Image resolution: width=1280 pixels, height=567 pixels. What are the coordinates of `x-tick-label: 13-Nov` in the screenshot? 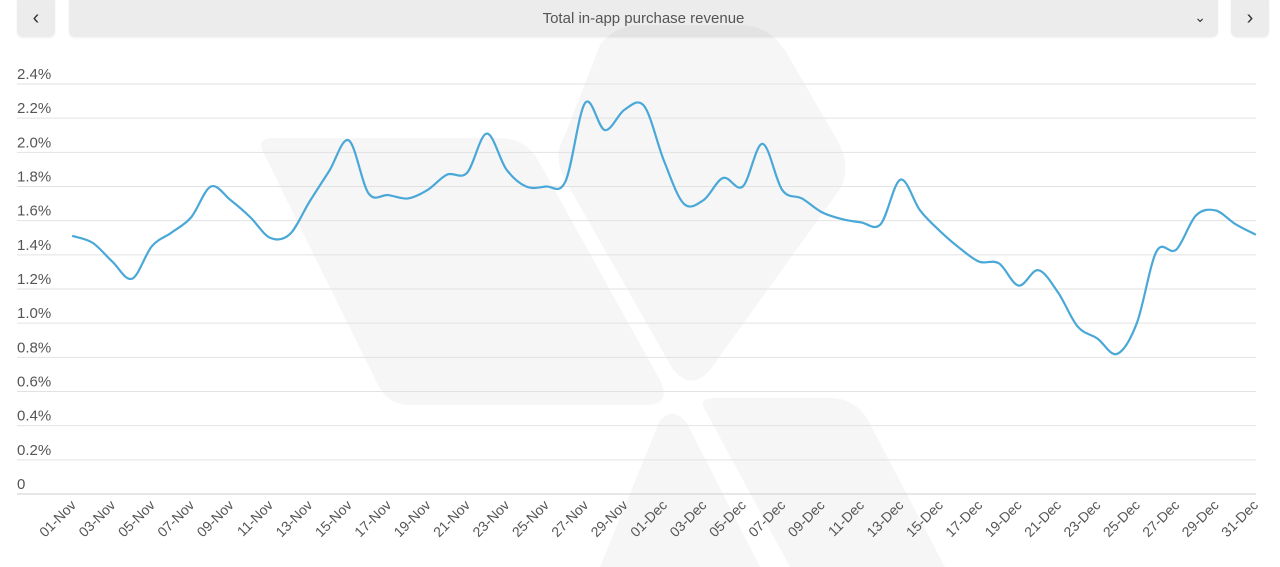 It's located at (293, 518).